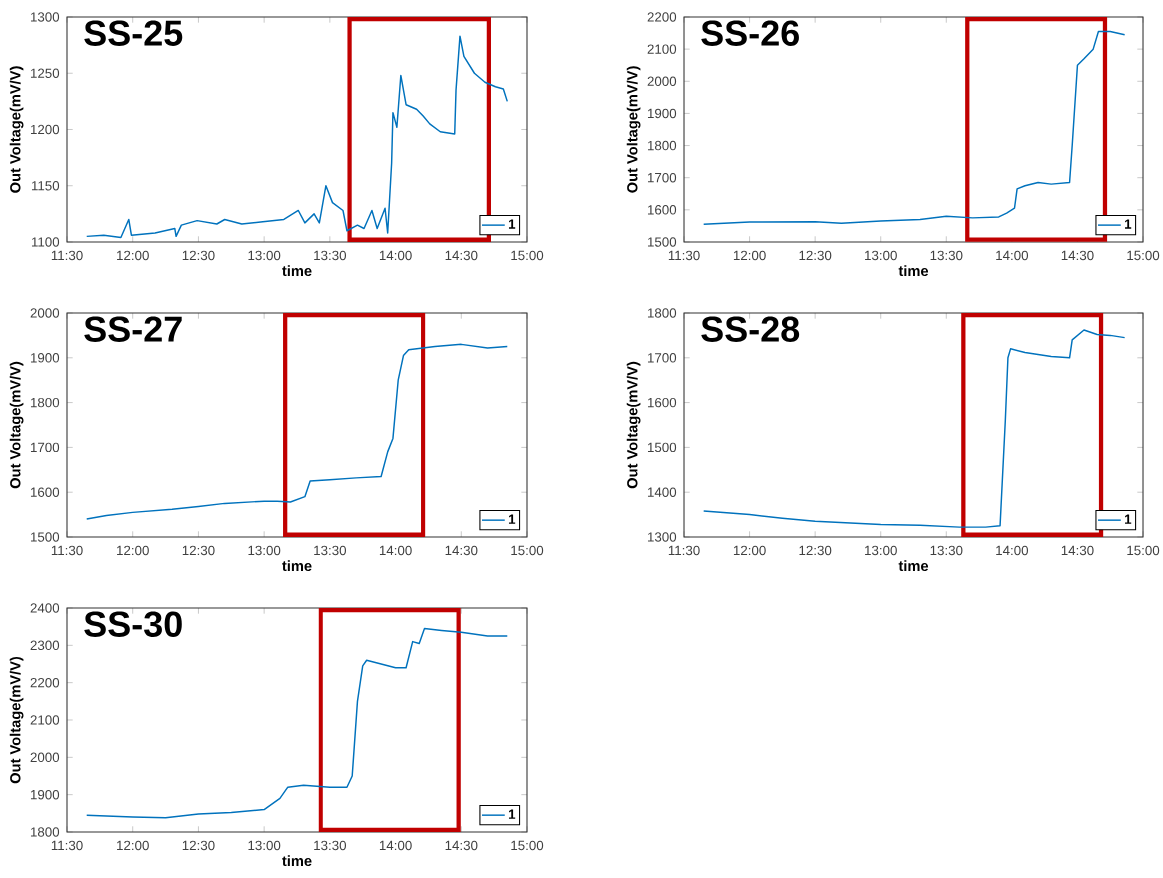 The image size is (1163, 878). What do you see at coordinates (297, 431) in the screenshot?
I see `line-series` at bounding box center [297, 431].